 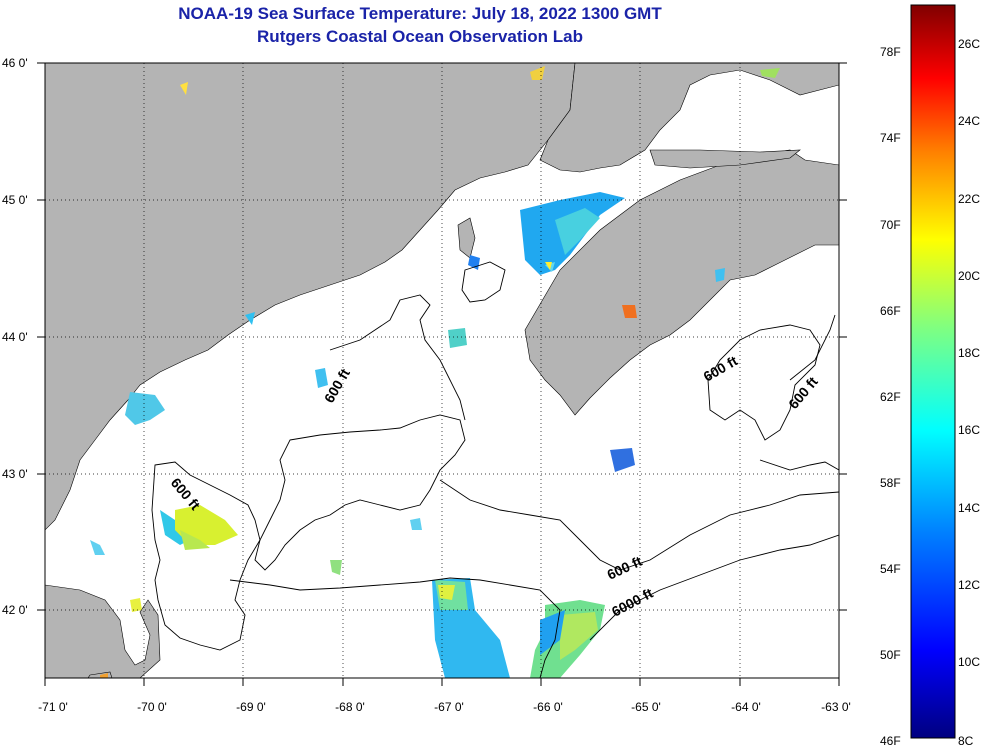 What do you see at coordinates (251, 707) in the screenshot?
I see `lon-label: -69 0'` at bounding box center [251, 707].